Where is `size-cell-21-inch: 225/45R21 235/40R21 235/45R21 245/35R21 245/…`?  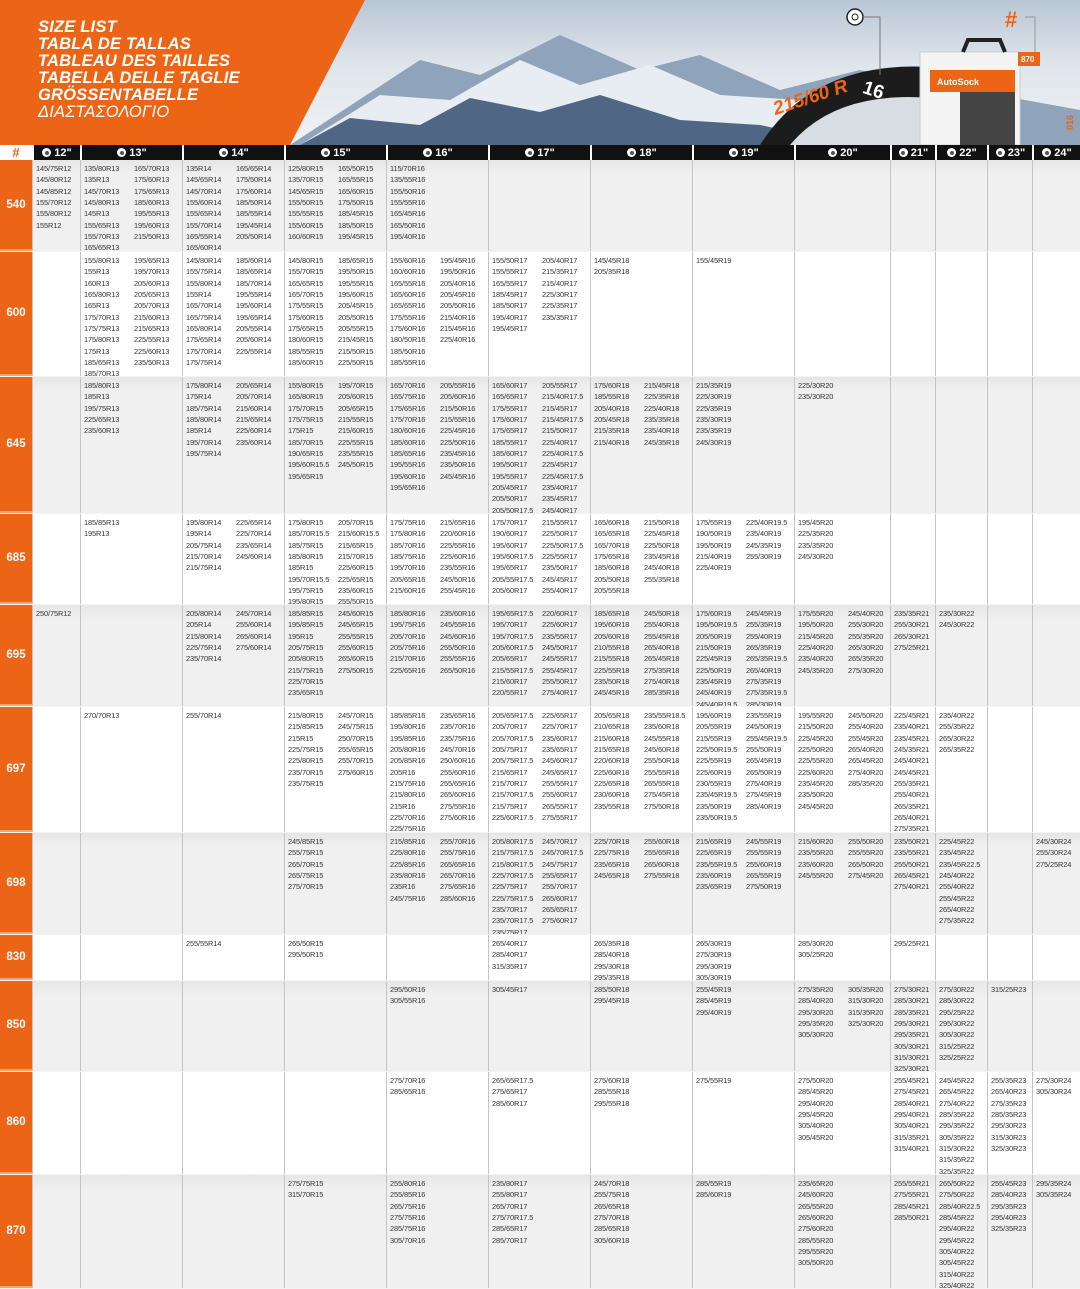 size-cell-21-inch: 225/45R21 235/40R21 235/45R21 245/35R21 245/… is located at coordinates (912, 769).